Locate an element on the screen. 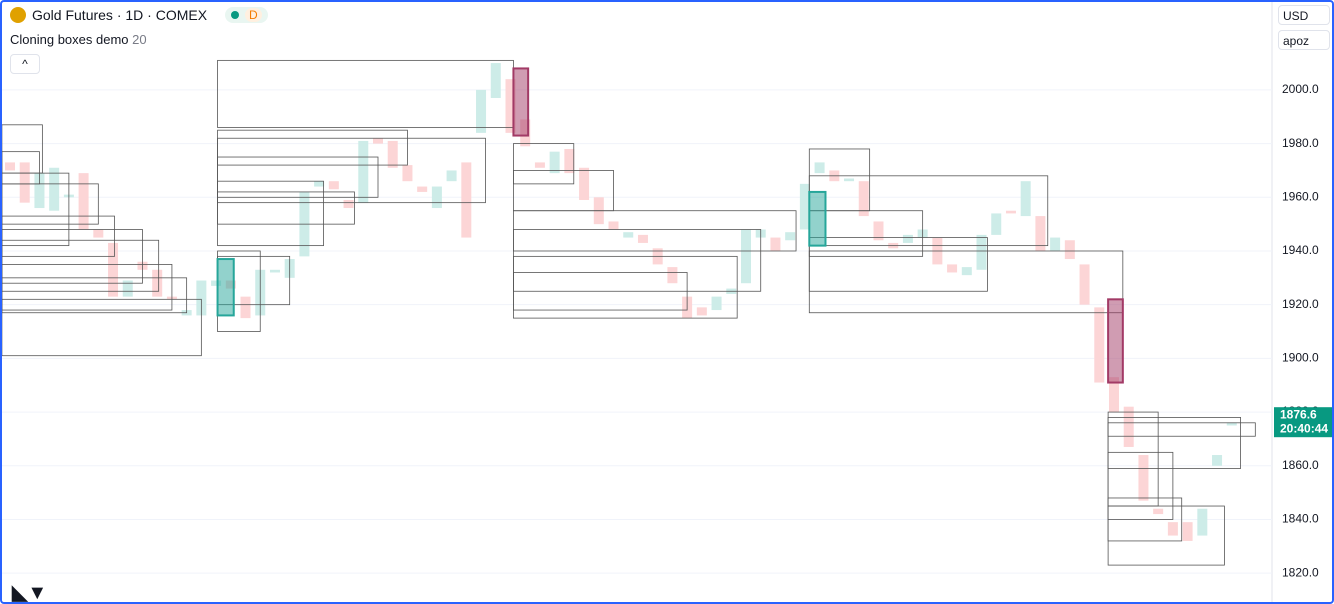 The height and width of the screenshot is (604, 1334). y-tick-label: 1980.0 is located at coordinates (1300, 143).